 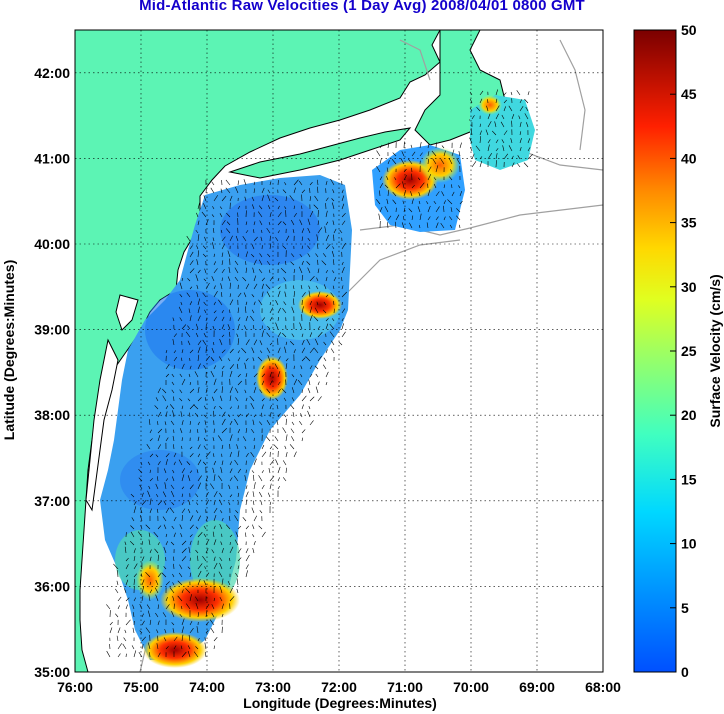 What do you see at coordinates (52, 501) in the screenshot?
I see `y-tick-label: 37:00` at bounding box center [52, 501].